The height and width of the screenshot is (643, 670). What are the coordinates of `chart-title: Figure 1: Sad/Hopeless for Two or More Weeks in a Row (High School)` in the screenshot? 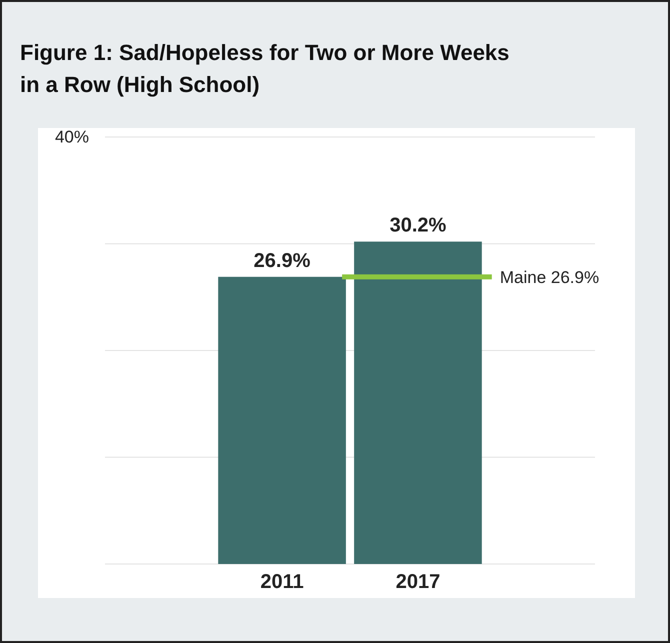 It's located at (265, 68).